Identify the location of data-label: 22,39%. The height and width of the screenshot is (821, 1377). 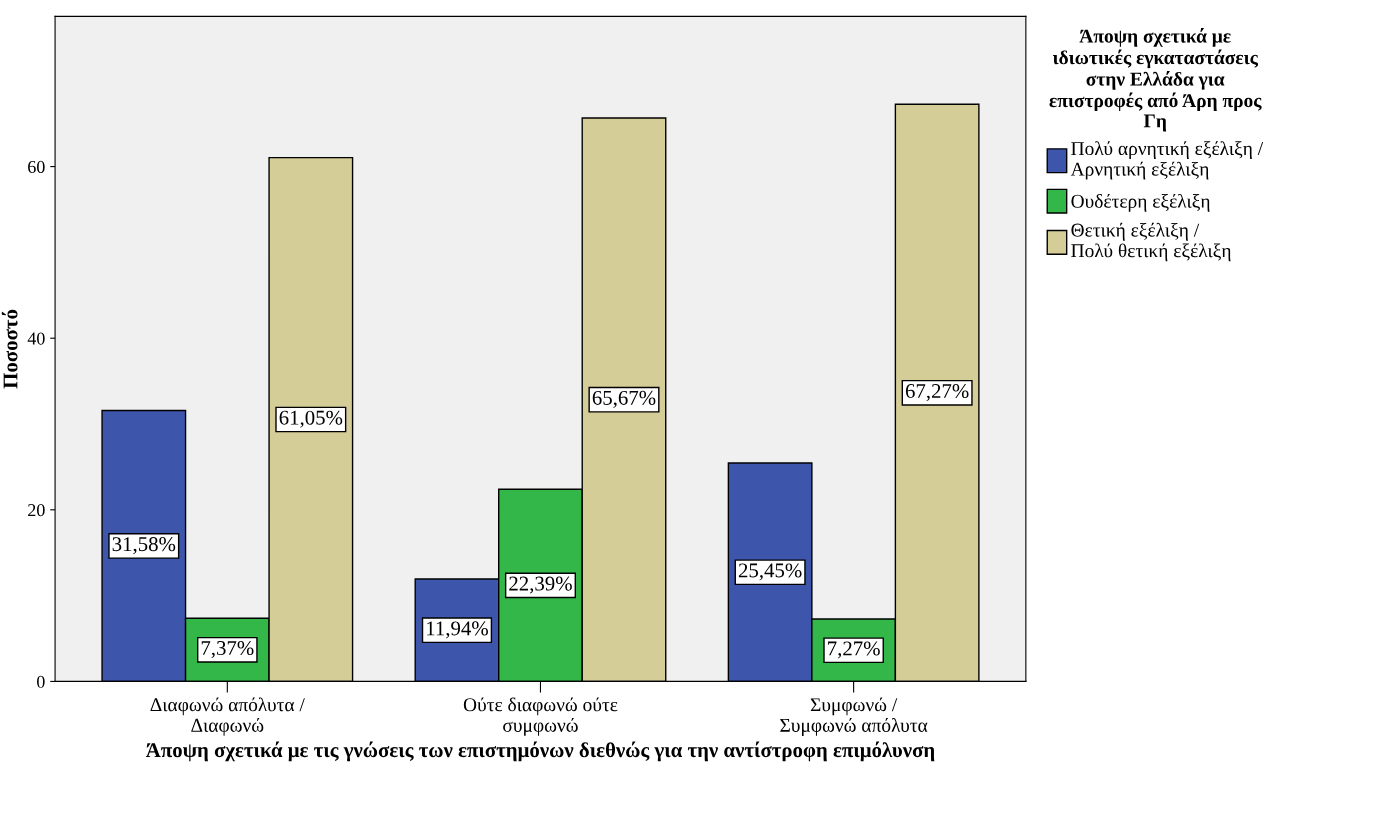
(540, 585).